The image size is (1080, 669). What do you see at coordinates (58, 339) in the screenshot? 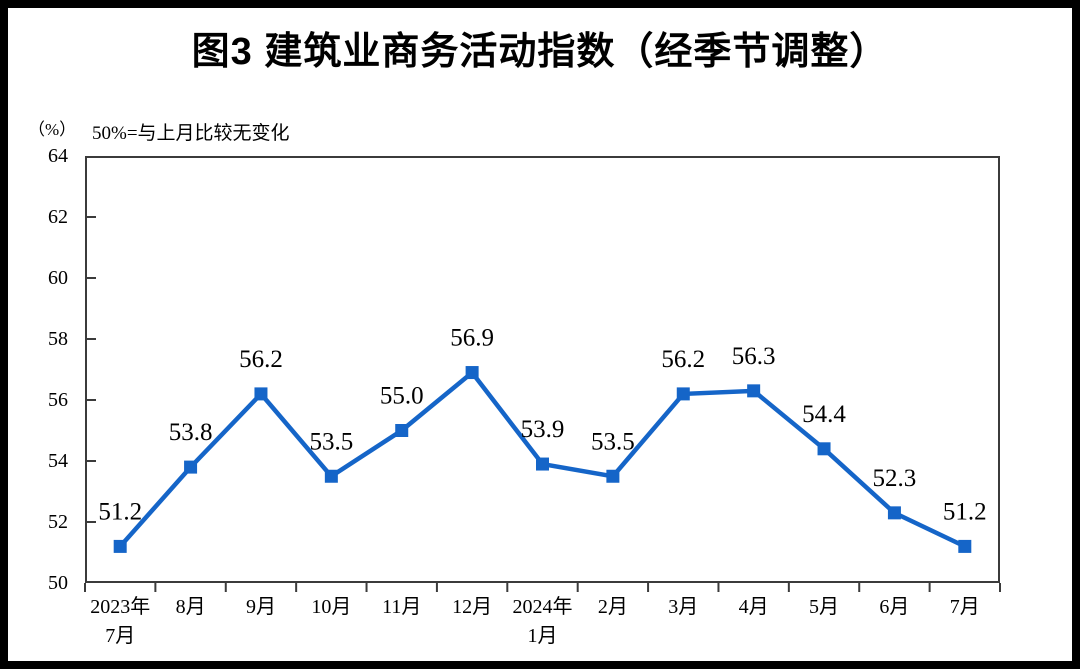
I see `y-axis-tick-label: 58` at bounding box center [58, 339].